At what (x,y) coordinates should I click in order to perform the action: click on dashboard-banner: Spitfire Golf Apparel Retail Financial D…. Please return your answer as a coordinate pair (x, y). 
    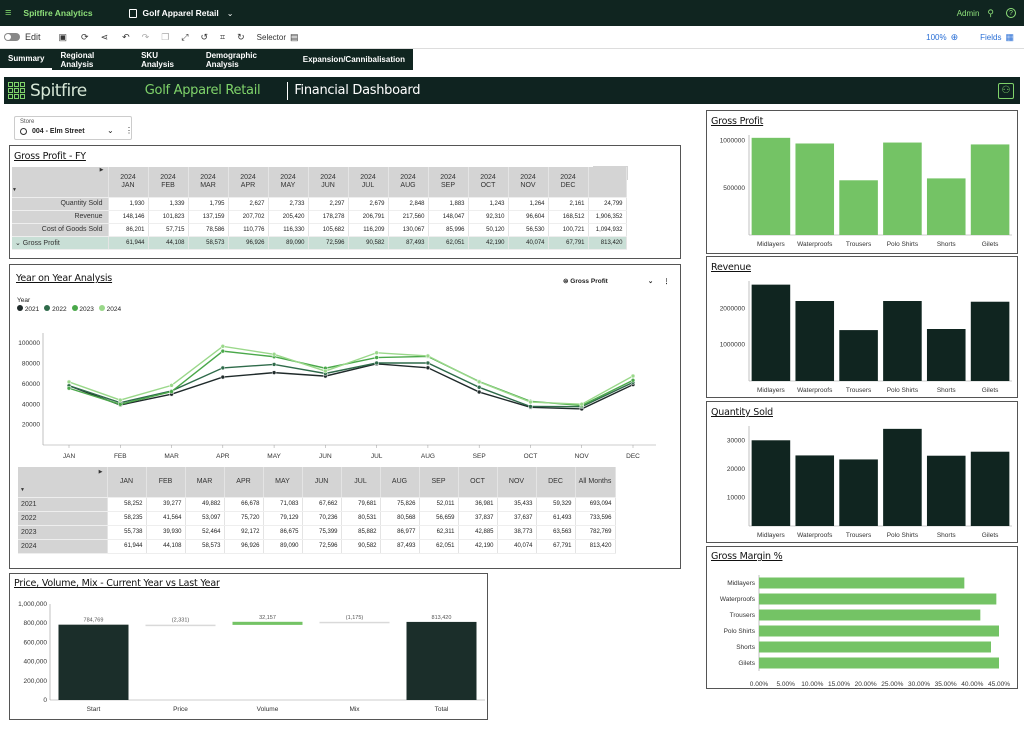
    Looking at the image, I should click on (512, 90).